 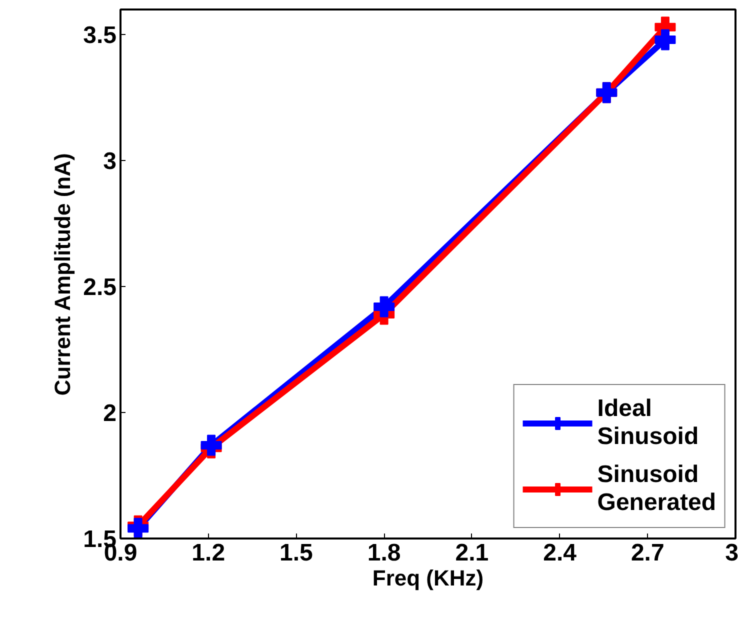 I want to click on y-tick-label: 3, so click(x=110, y=162).